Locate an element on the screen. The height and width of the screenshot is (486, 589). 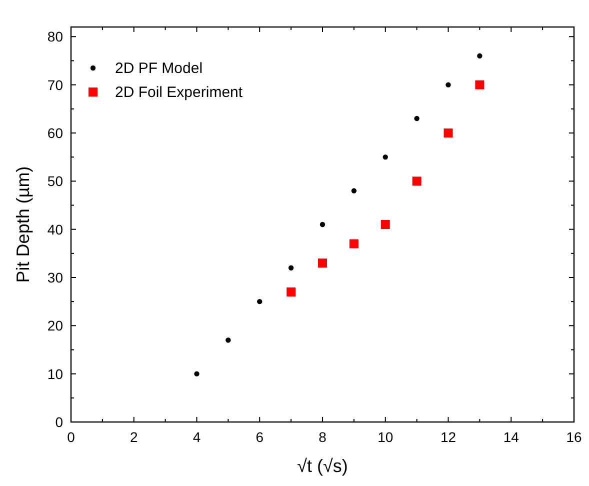
y-tick-label: 0 is located at coordinates (59, 422).